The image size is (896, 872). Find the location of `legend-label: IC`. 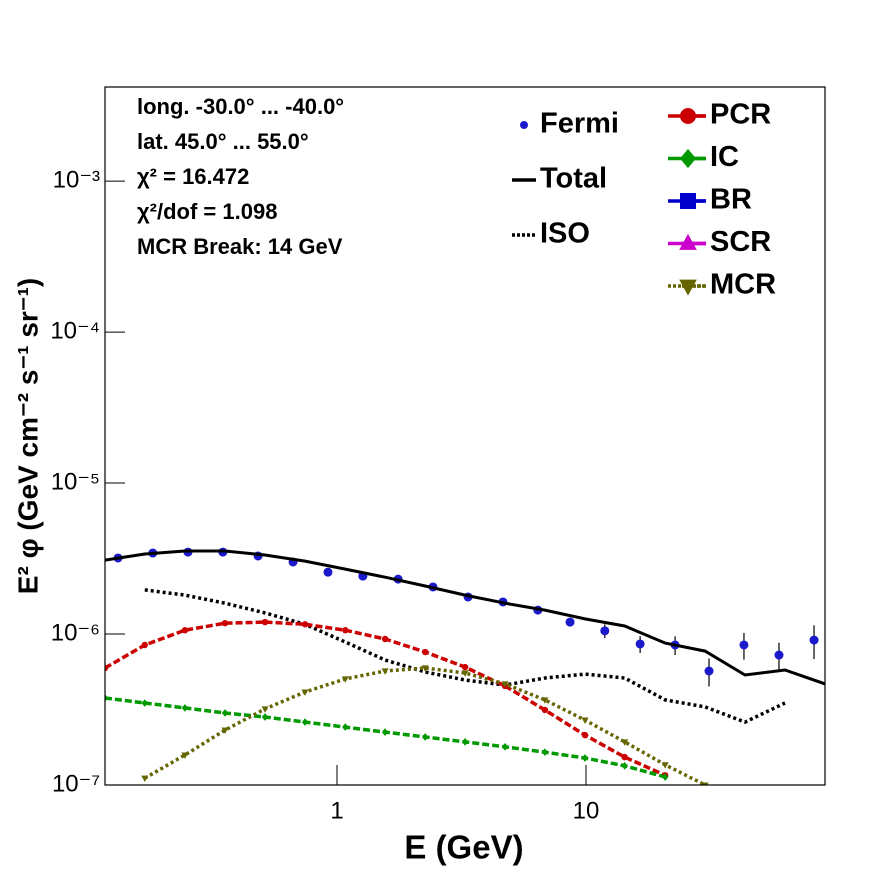

legend-label: IC is located at coordinates (724, 157).